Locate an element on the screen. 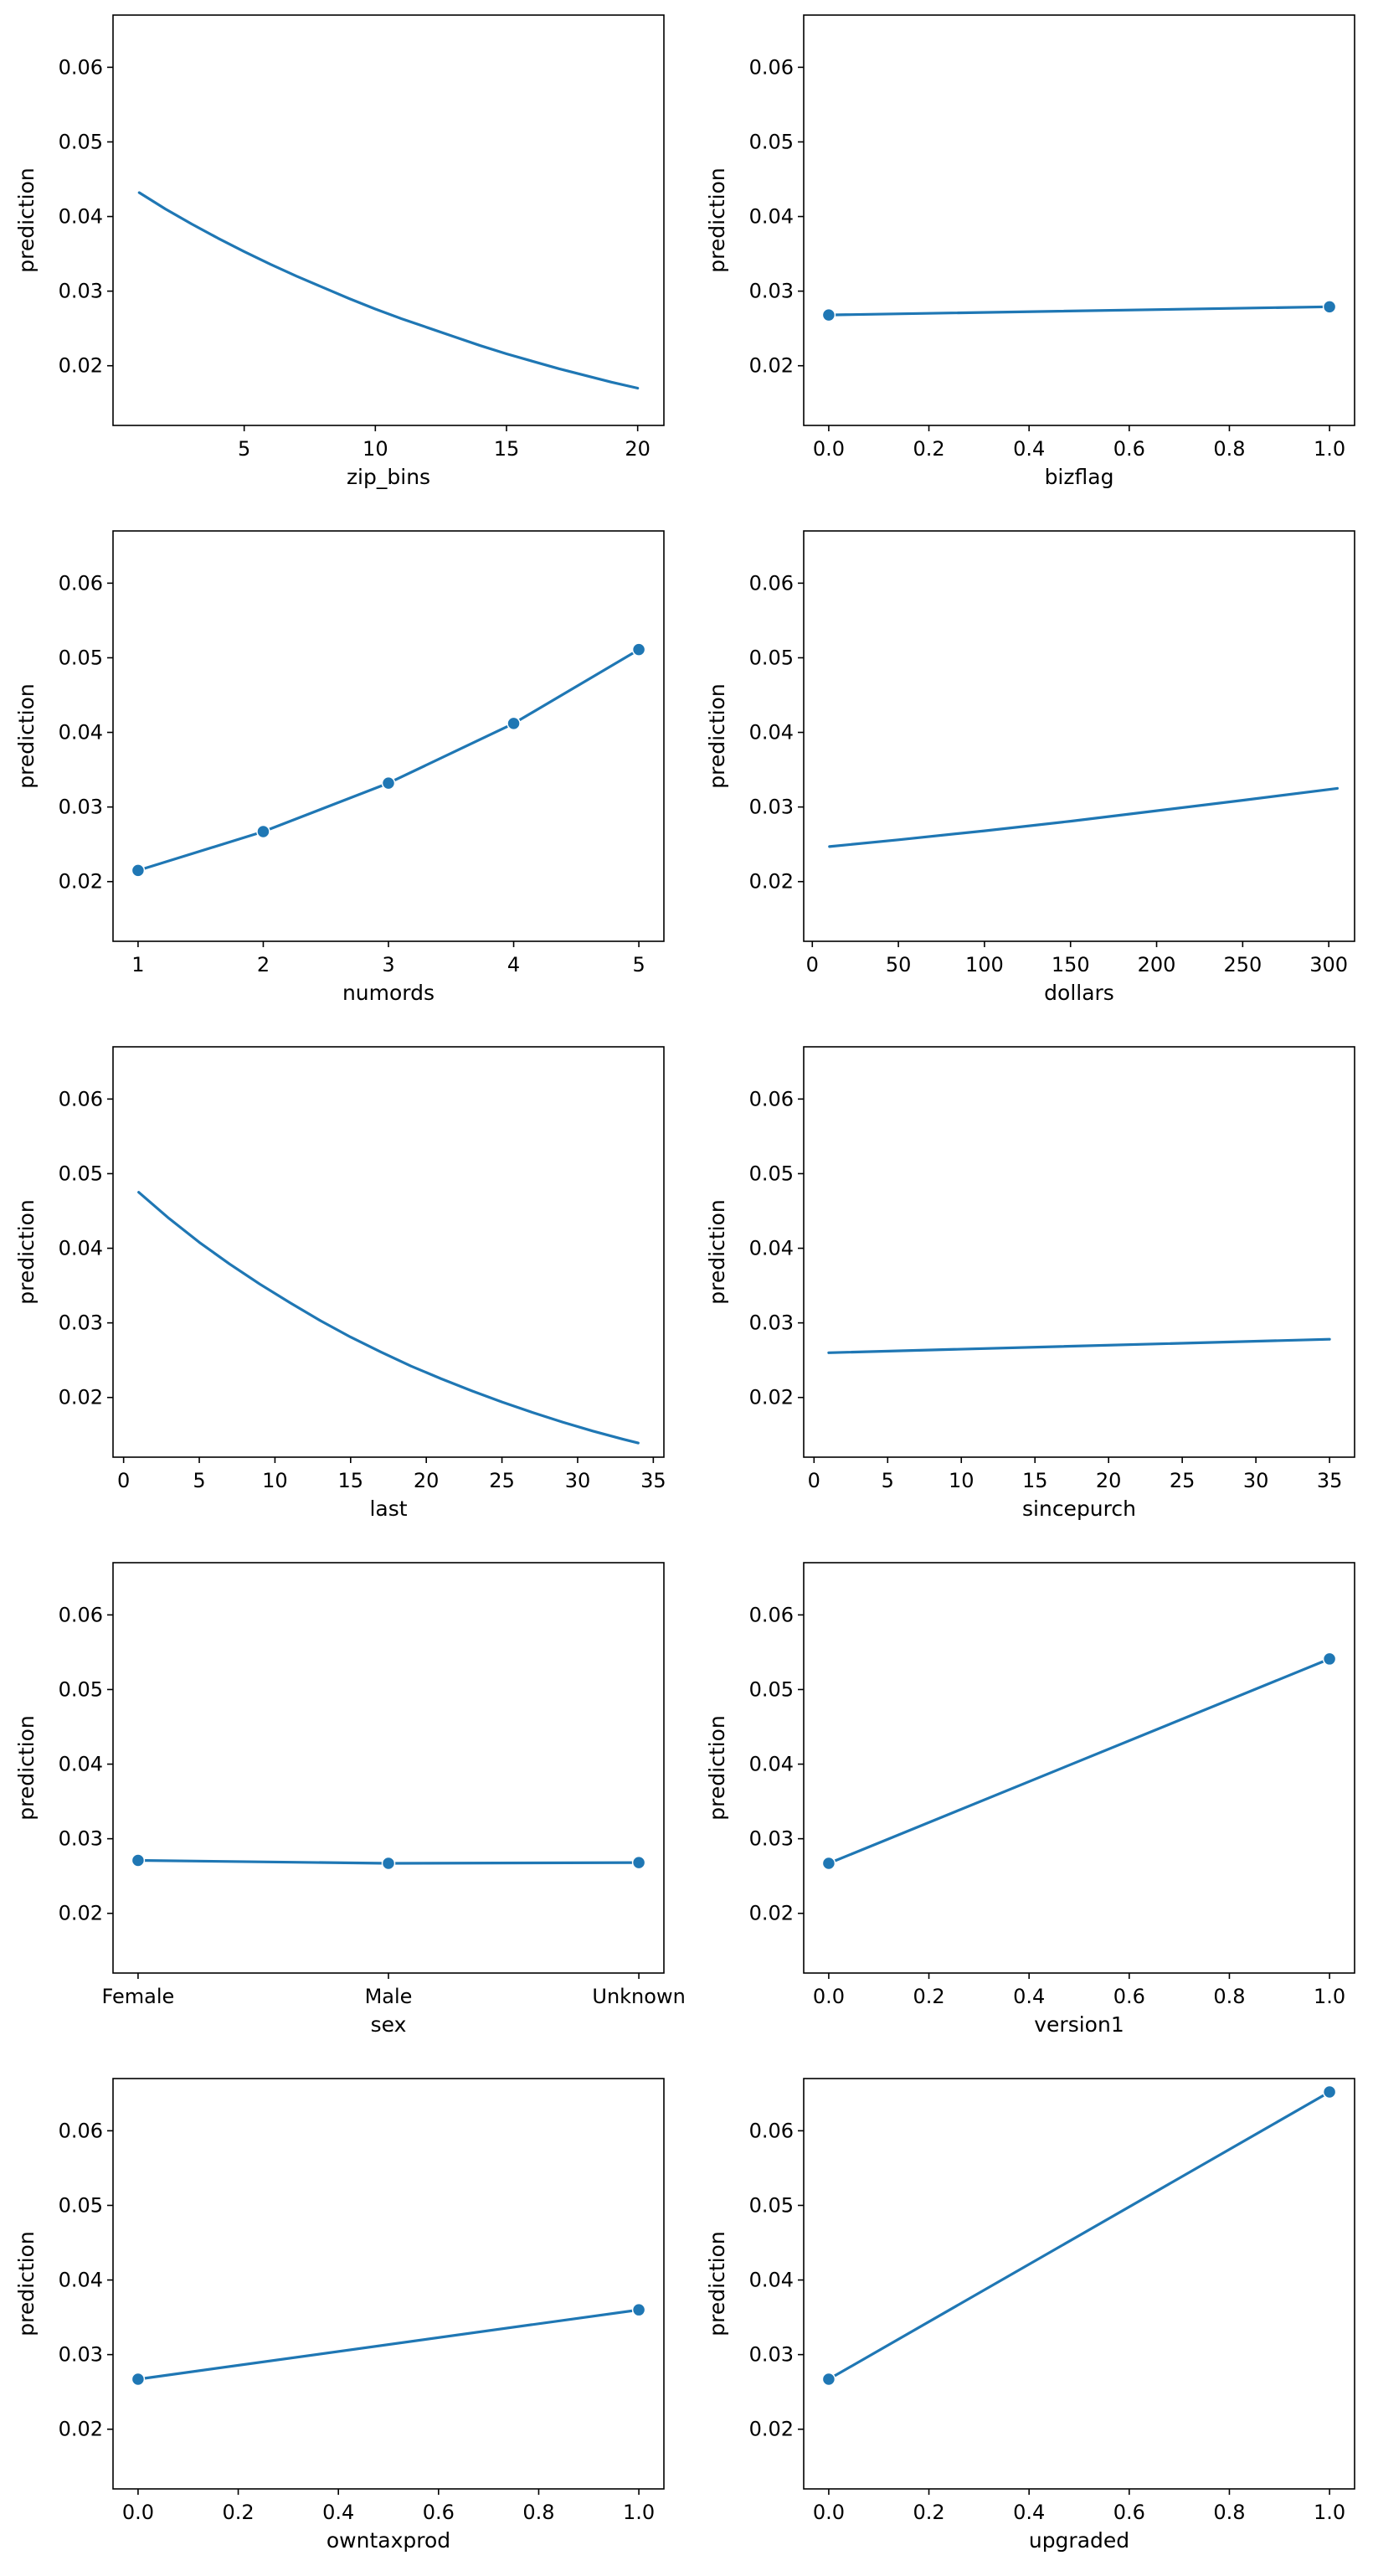 The image size is (1373, 2576). x-tick-label: 3 is located at coordinates (388, 964).